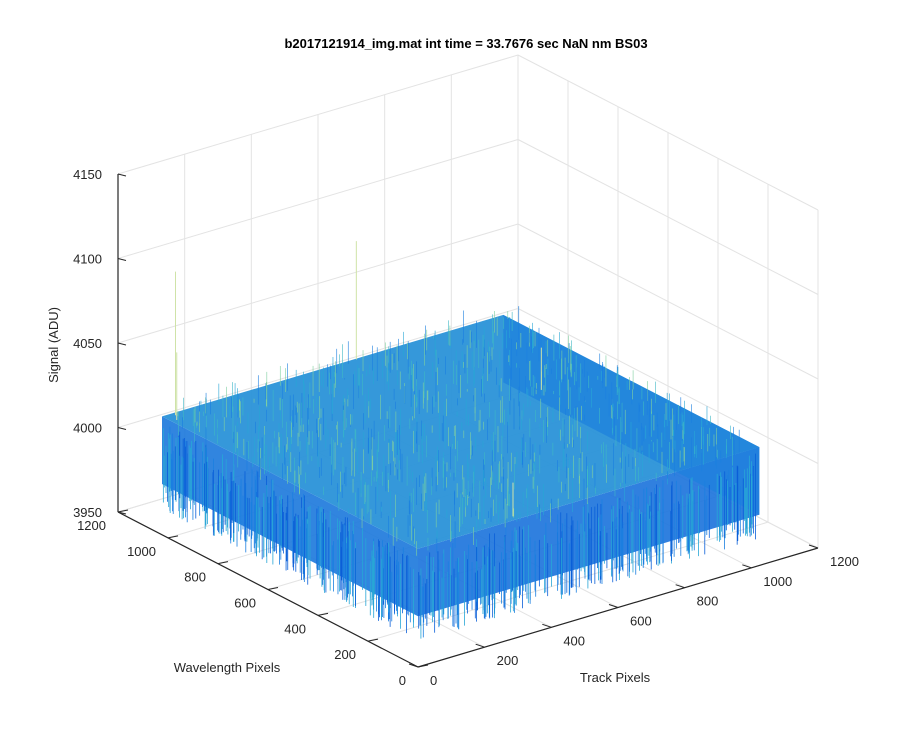 The width and height of the screenshot is (900, 750). Describe the element at coordinates (195, 577) in the screenshot. I see `y-tick-label: 800` at that location.